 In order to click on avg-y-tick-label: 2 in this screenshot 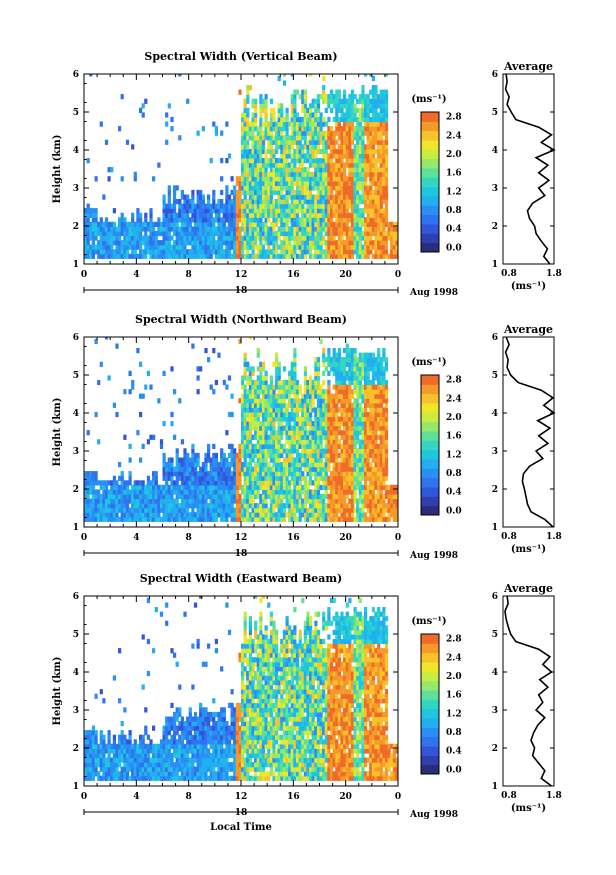, I will do `click(495, 749)`.